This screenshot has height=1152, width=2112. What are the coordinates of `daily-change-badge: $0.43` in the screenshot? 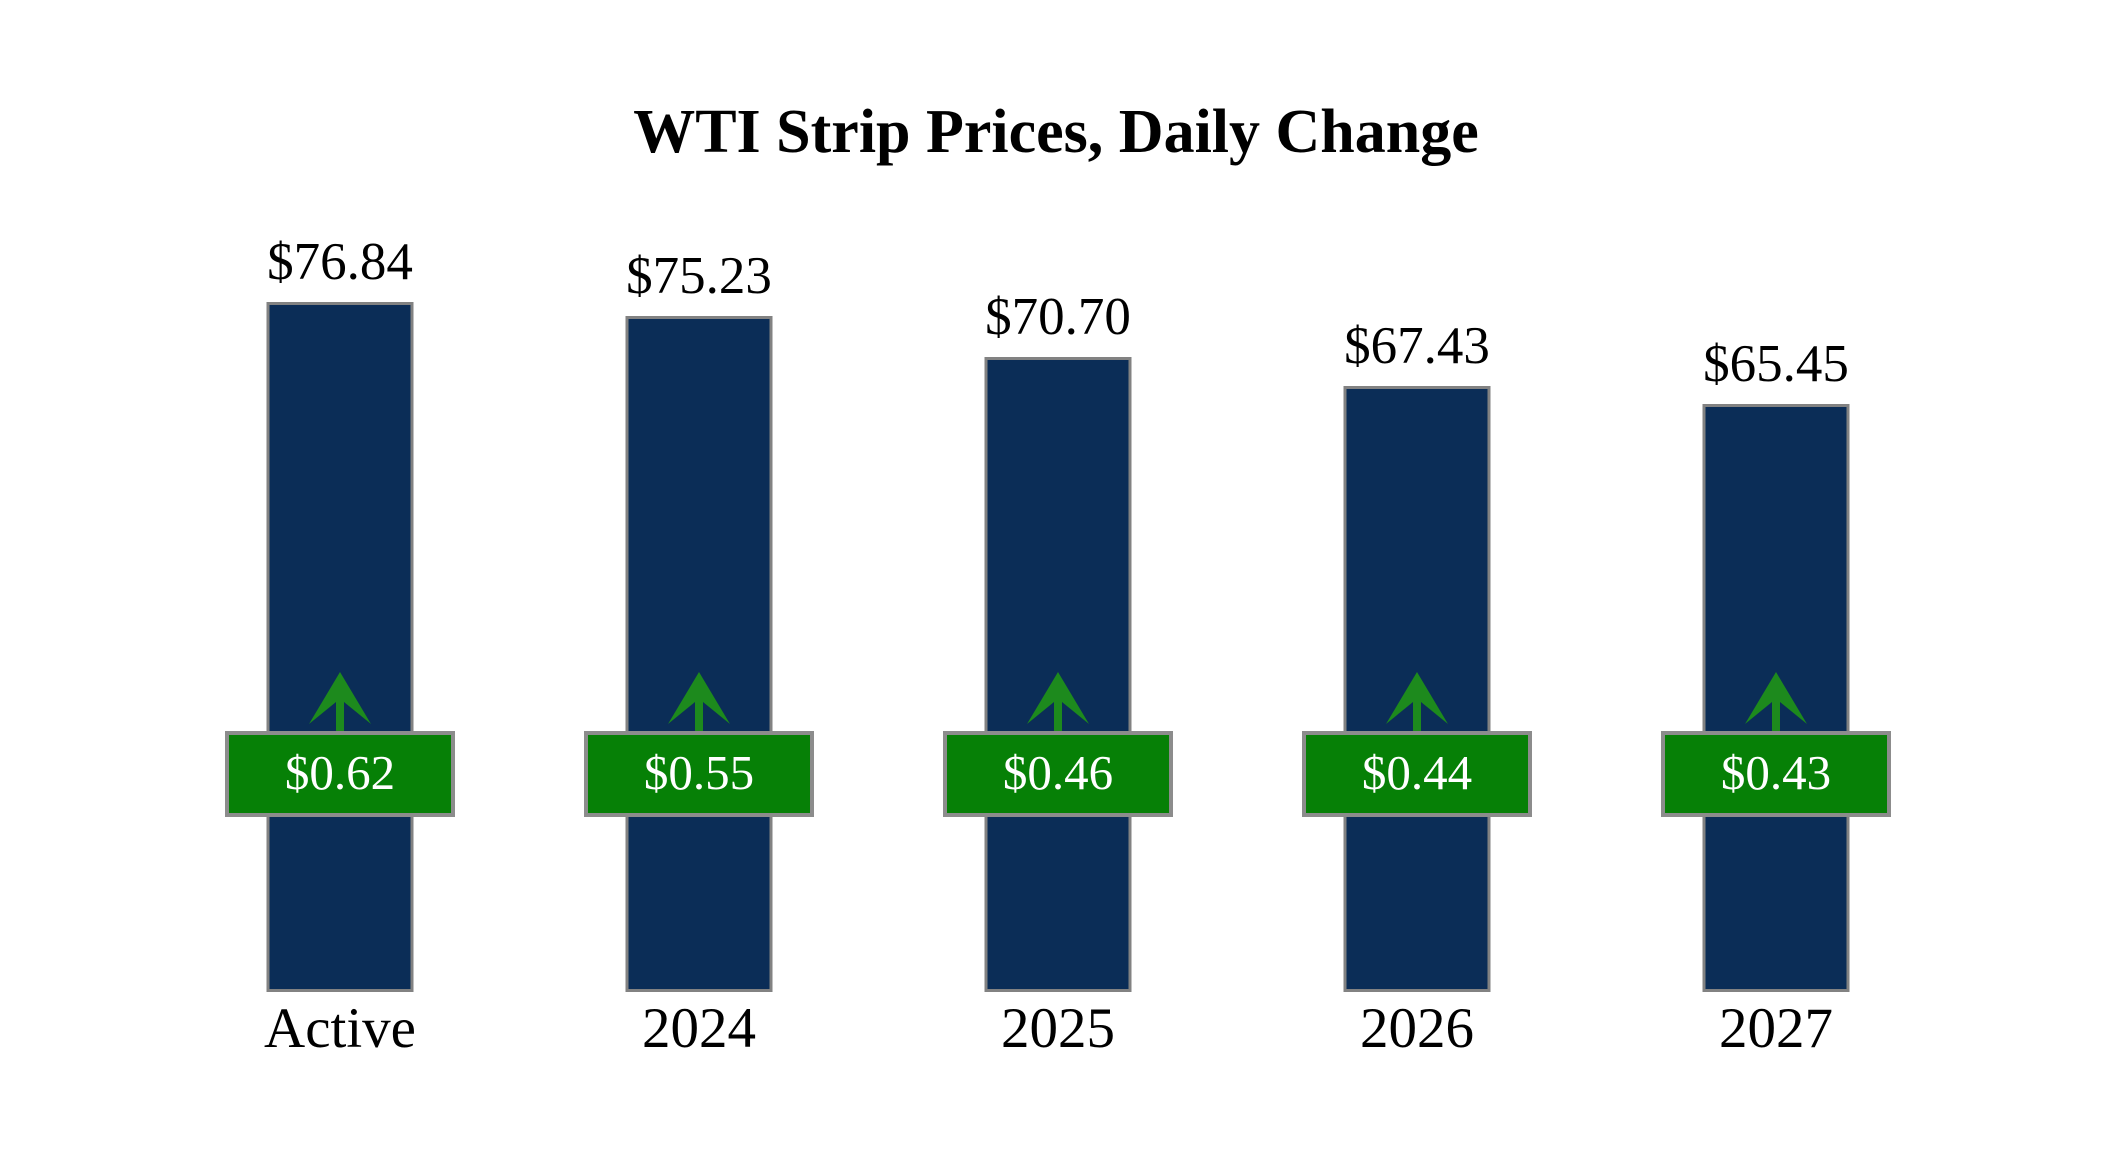 It's located at (1776, 774).